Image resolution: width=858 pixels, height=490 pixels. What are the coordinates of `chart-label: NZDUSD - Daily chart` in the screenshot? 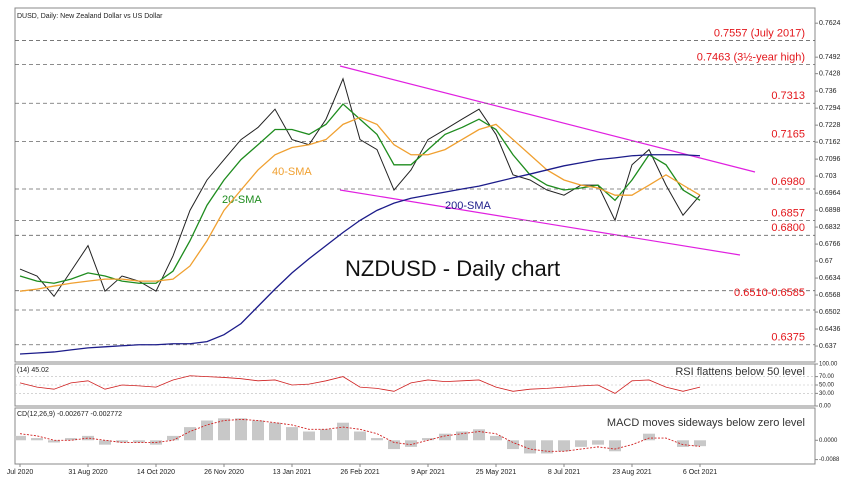 It's located at (452, 268).